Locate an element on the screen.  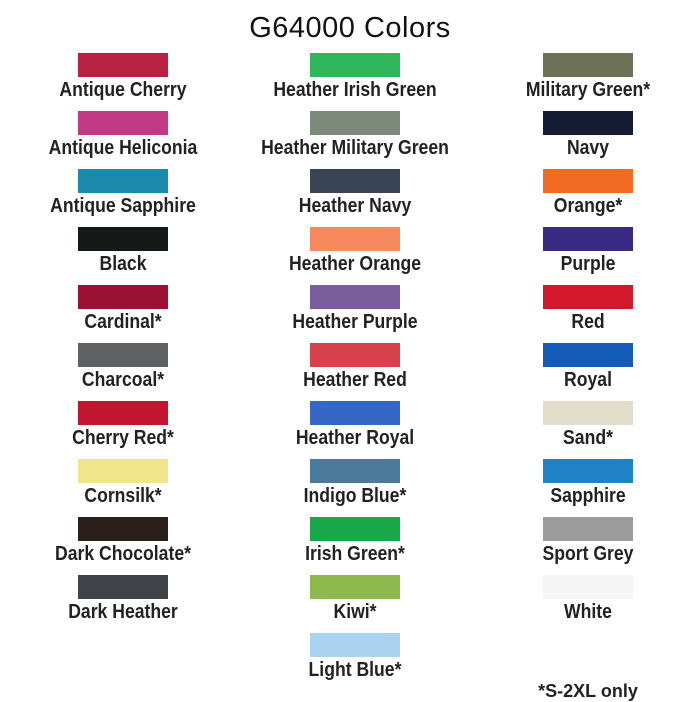
footnote: *S-2XL only is located at coordinates (588, 691).